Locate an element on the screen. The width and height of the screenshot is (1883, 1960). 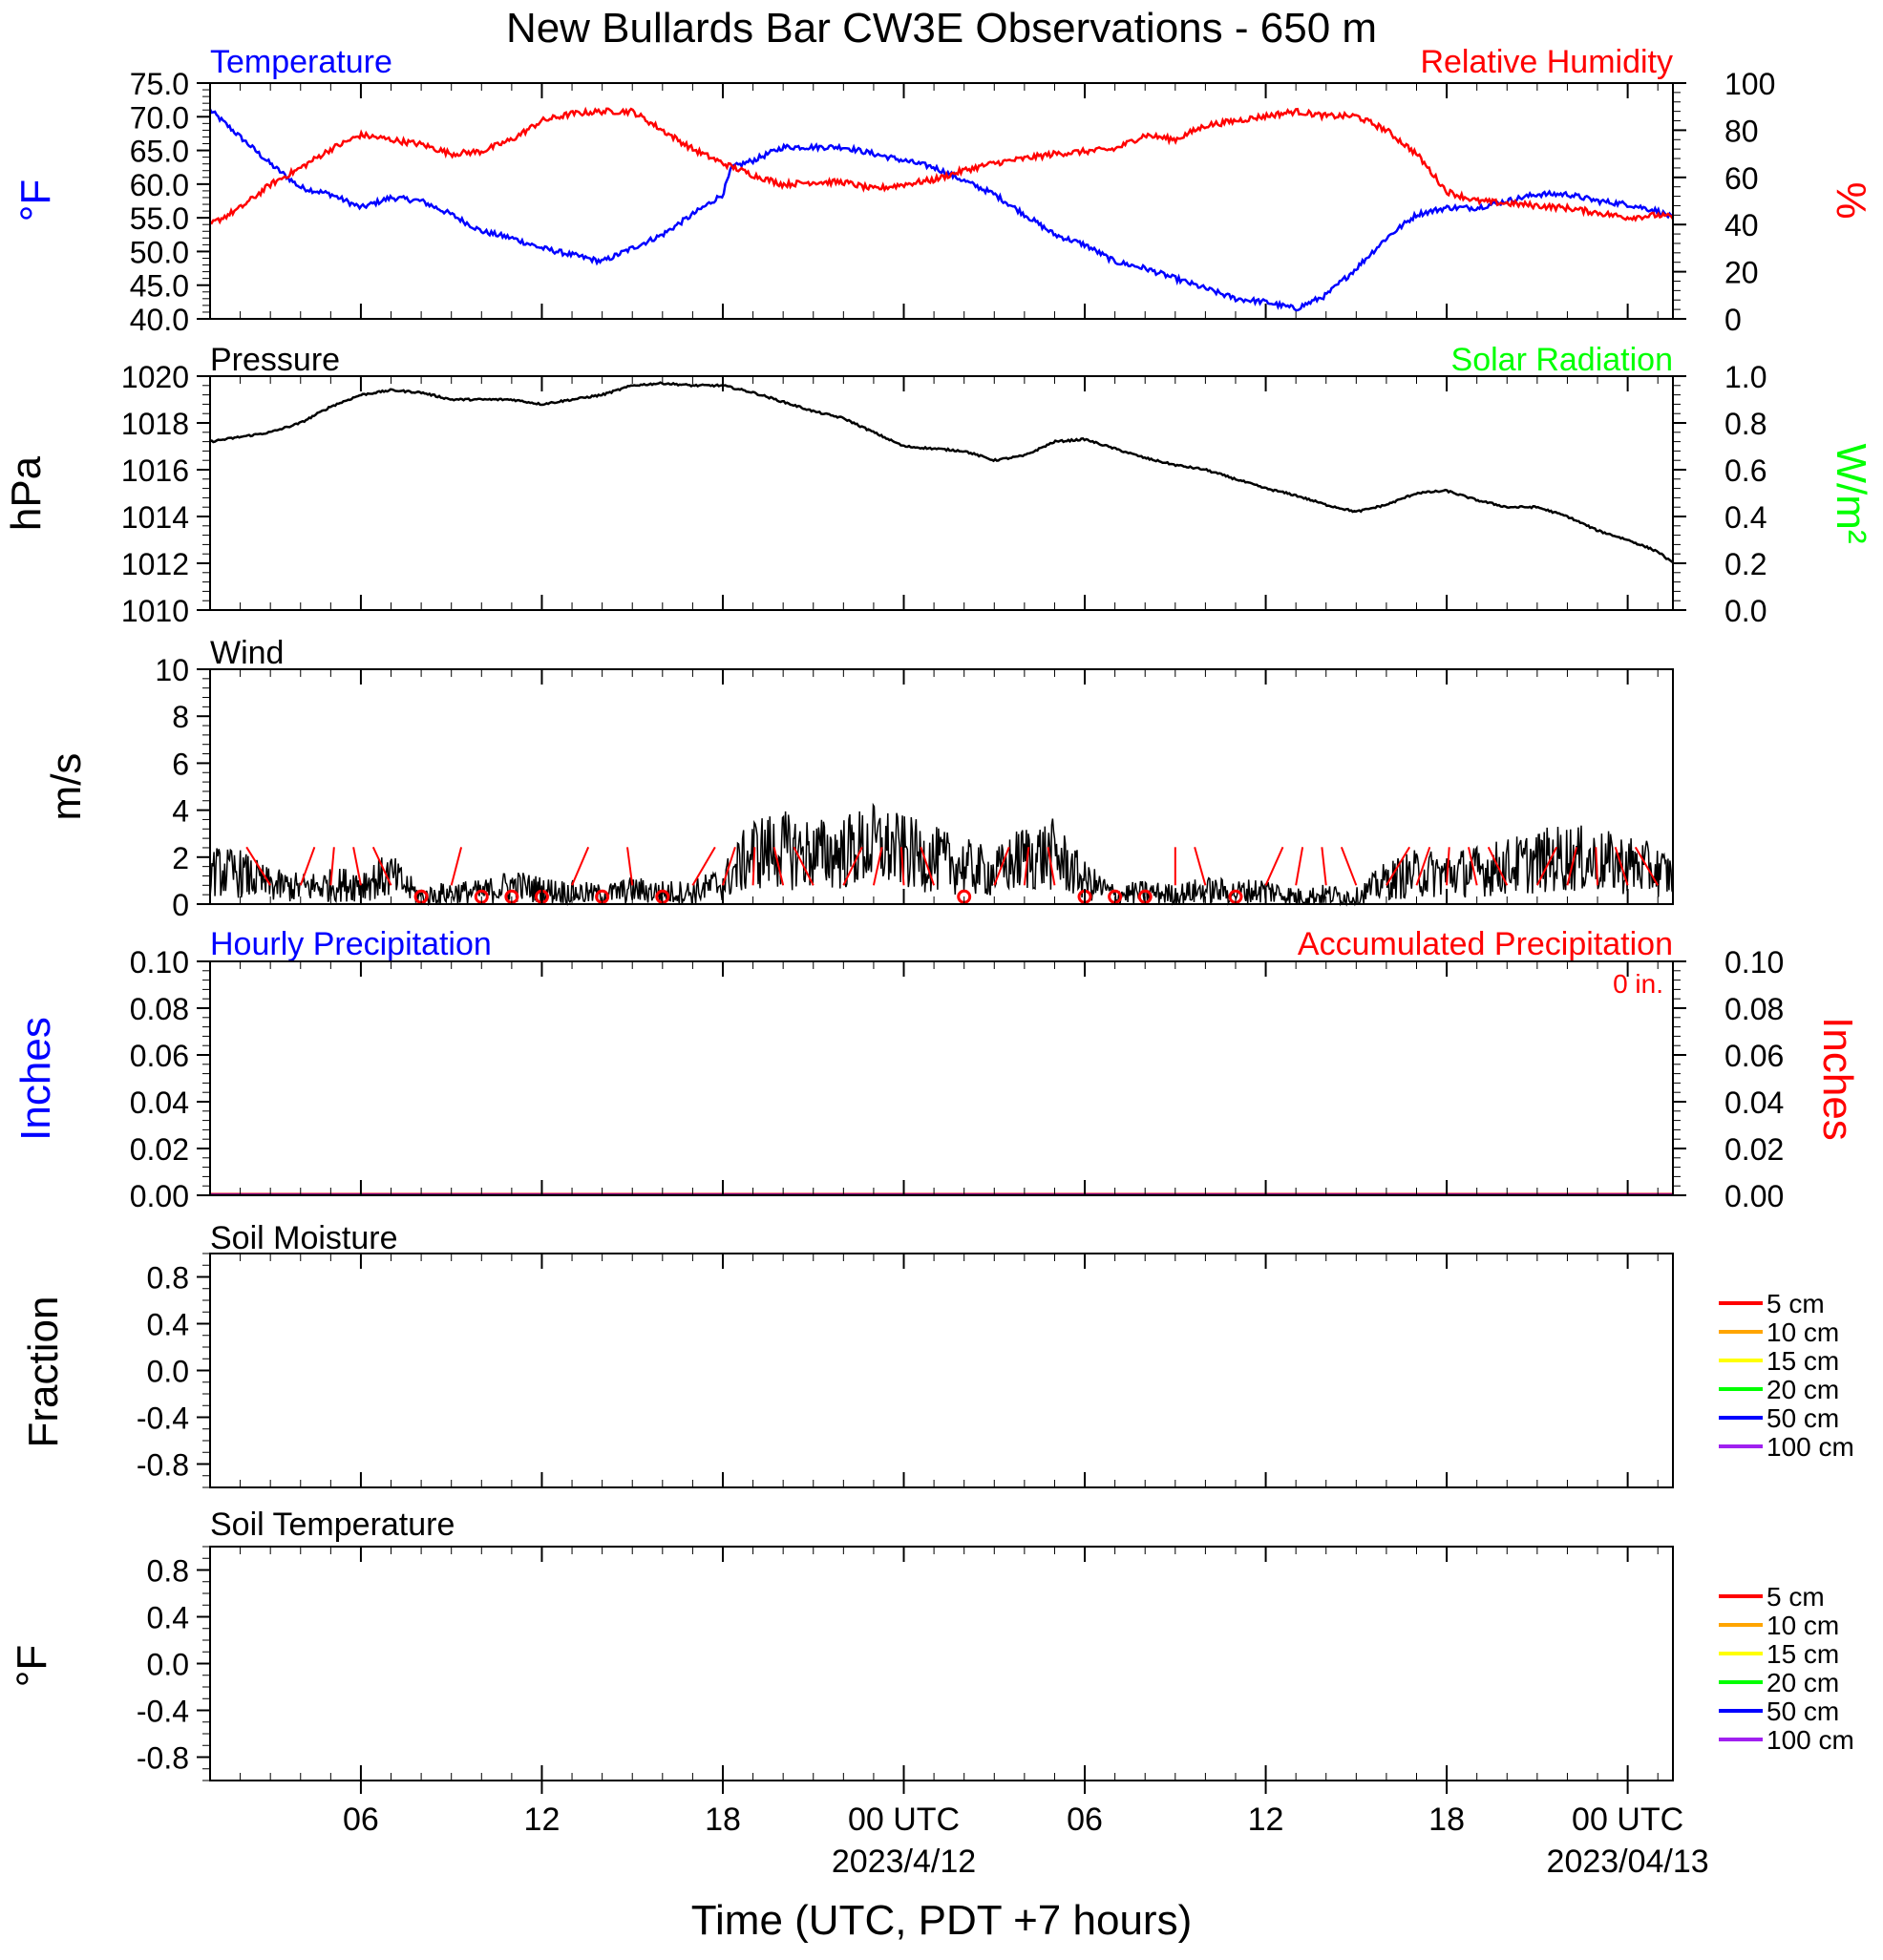
wind-y-tick-label: 8 is located at coordinates (180, 717).